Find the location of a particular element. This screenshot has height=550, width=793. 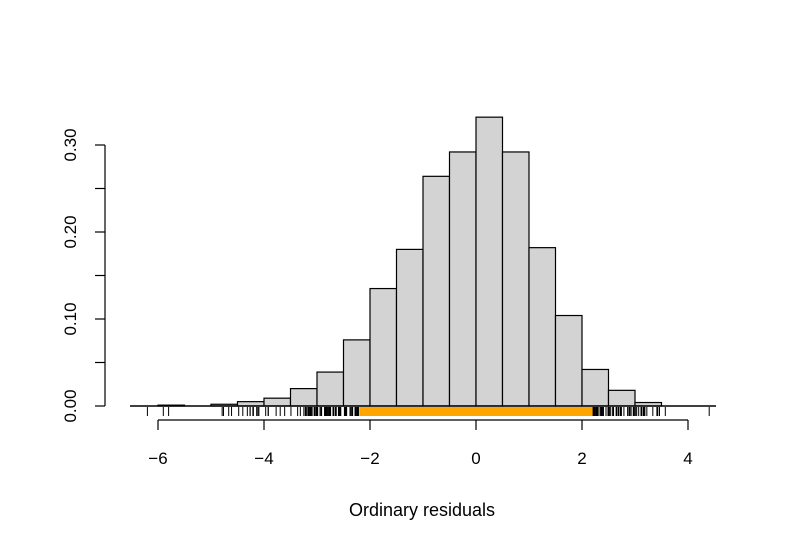

rug-ticks is located at coordinates (428, 411).